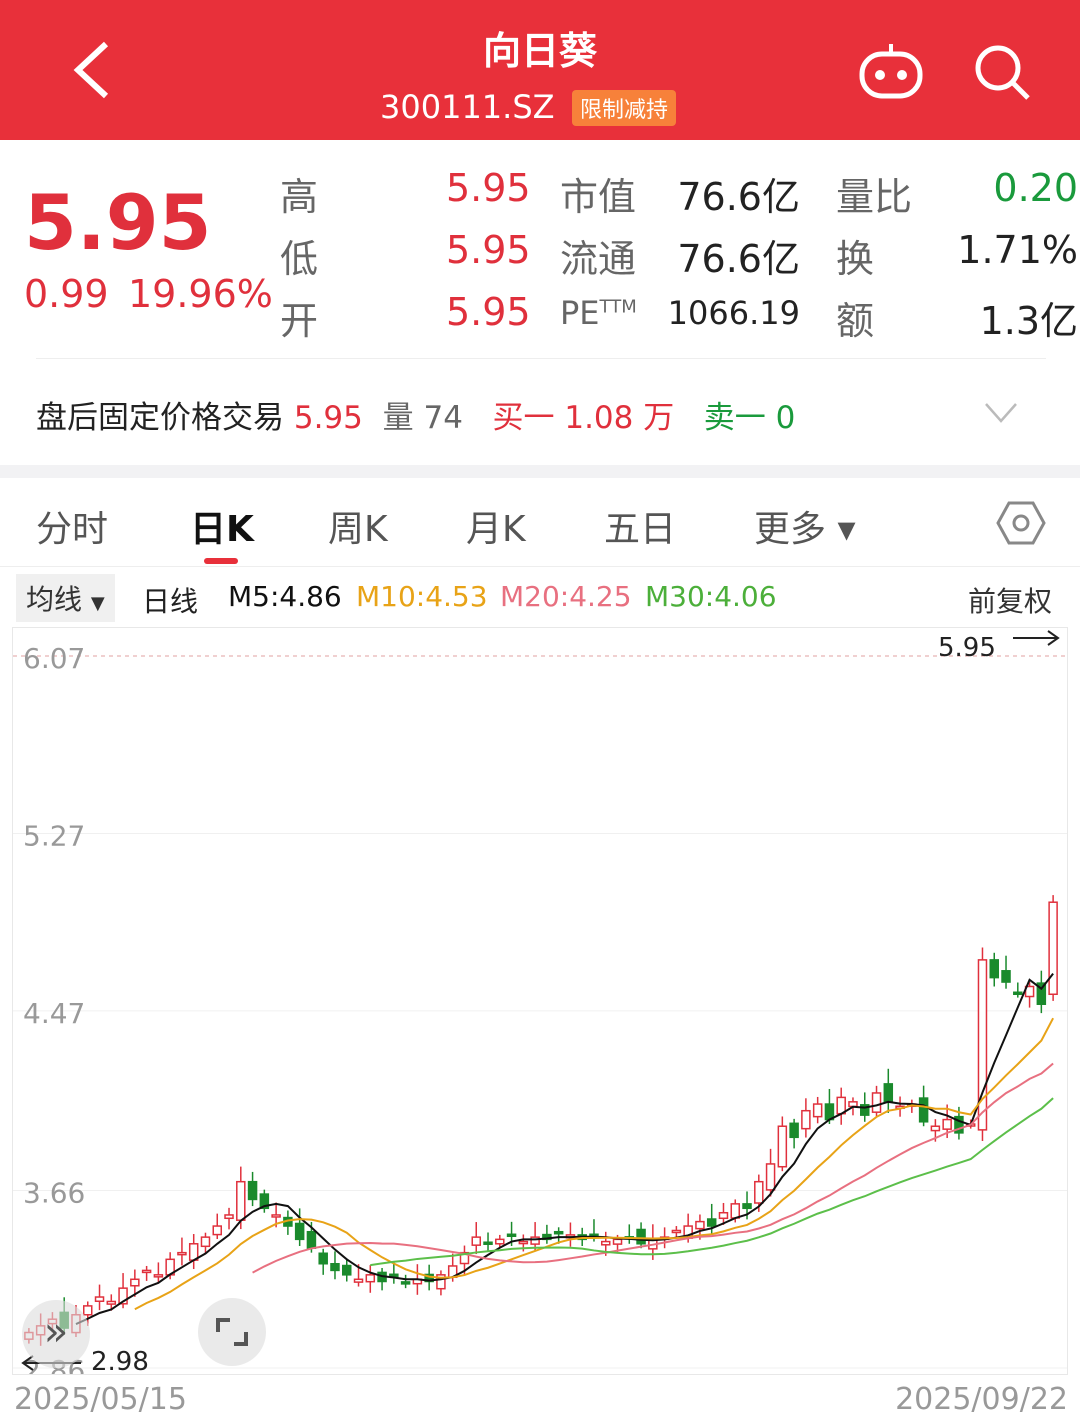 The width and height of the screenshot is (1080, 1422). Describe the element at coordinates (118, 222) in the screenshot. I see `last-price: 5.95` at that location.